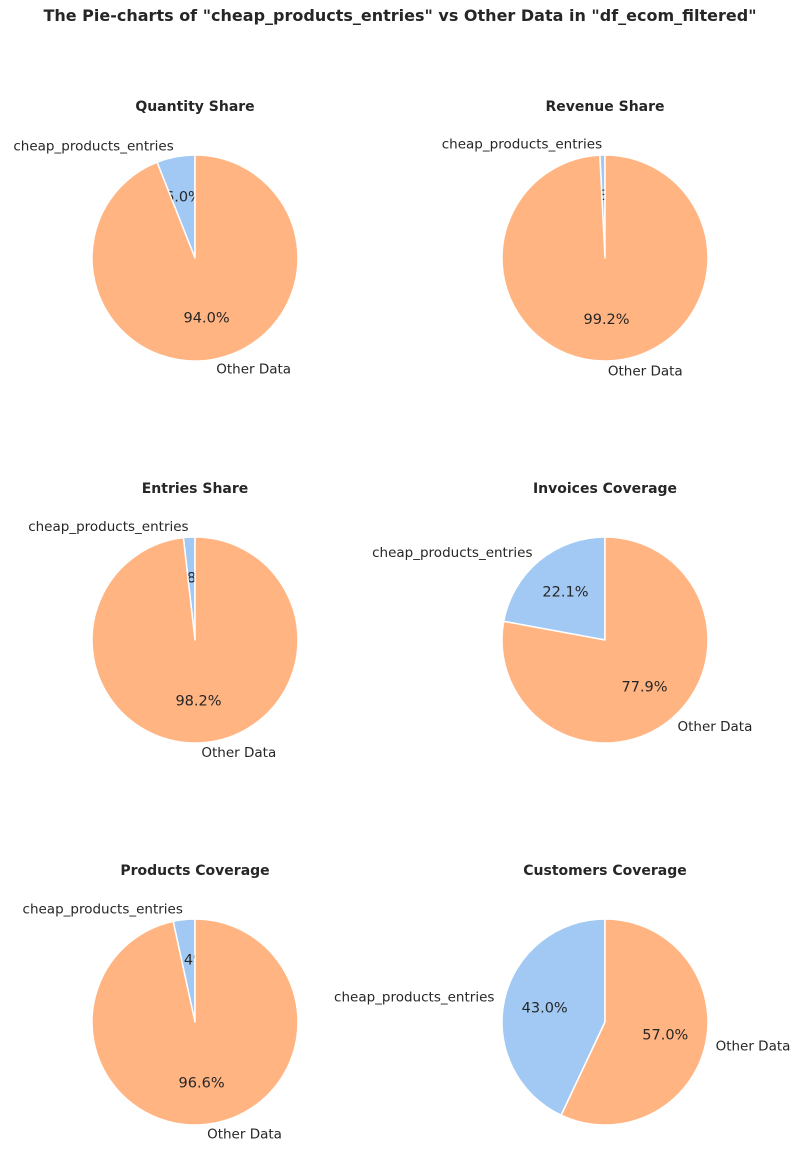 Image resolution: width=800 pixels, height=1162 pixels. I want to click on pie-title: Customers Coverage, so click(604, 871).